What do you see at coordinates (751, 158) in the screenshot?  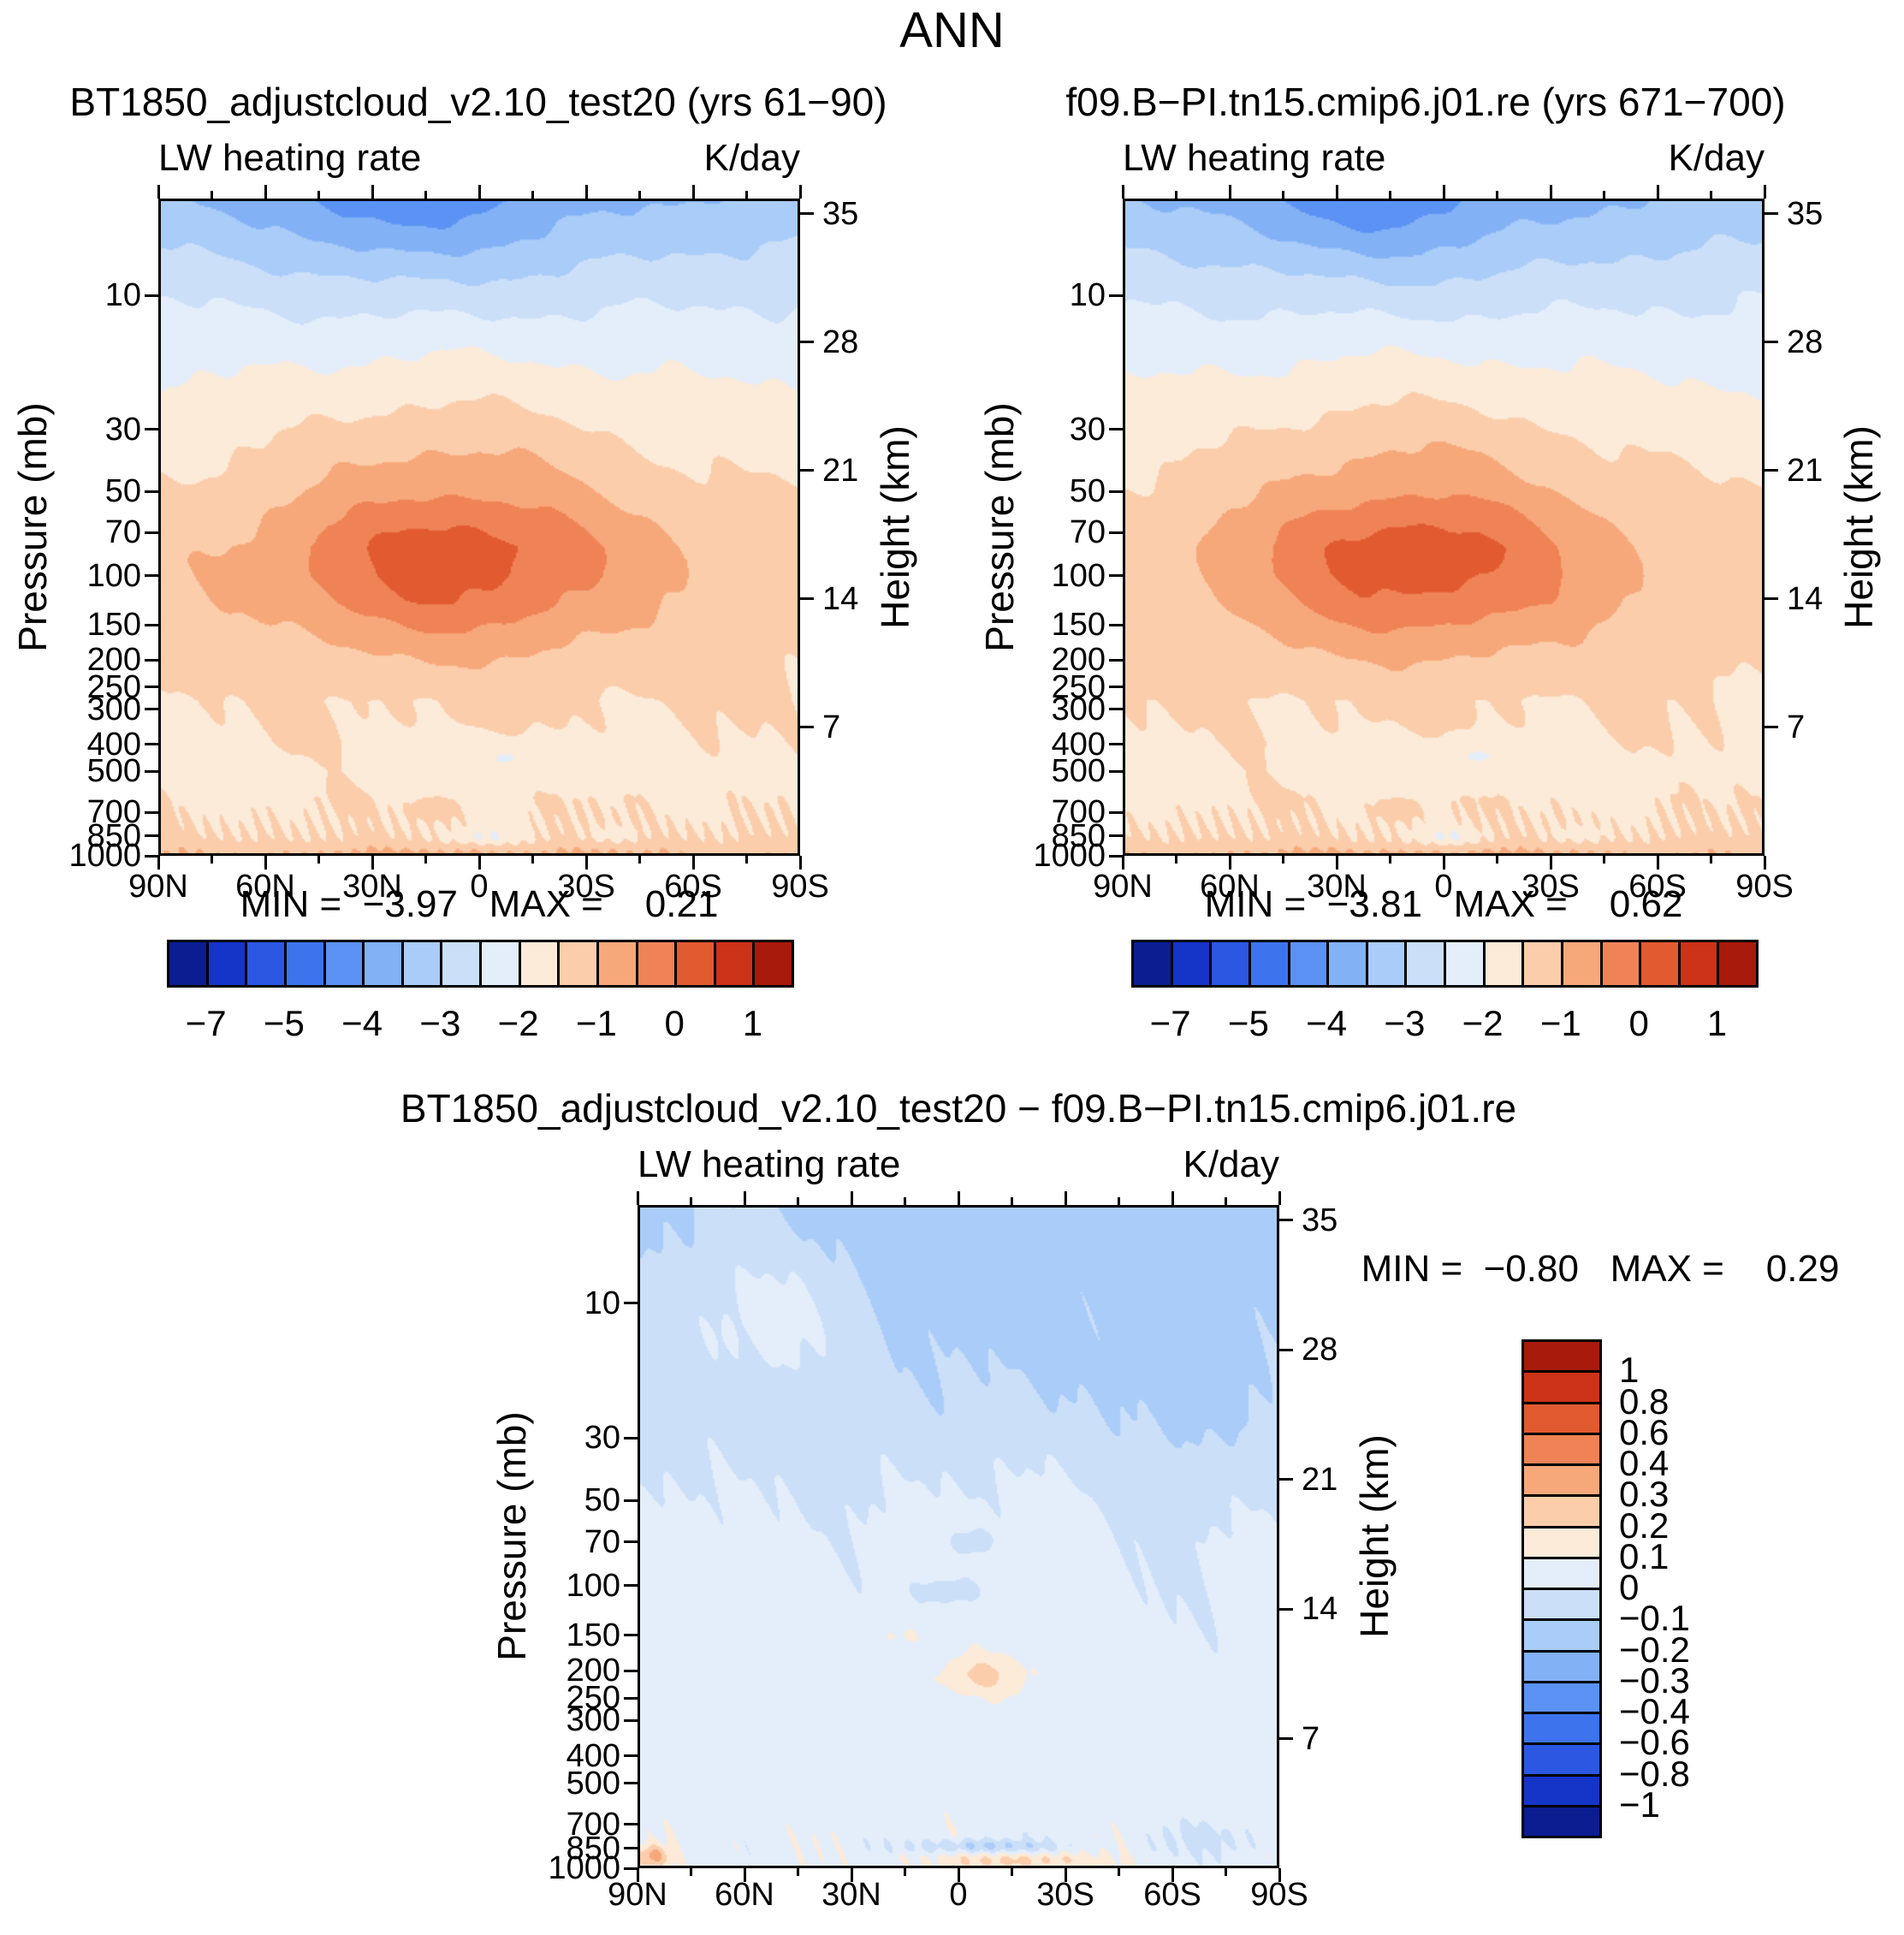 I see `panel-a-units-label: K/day` at bounding box center [751, 158].